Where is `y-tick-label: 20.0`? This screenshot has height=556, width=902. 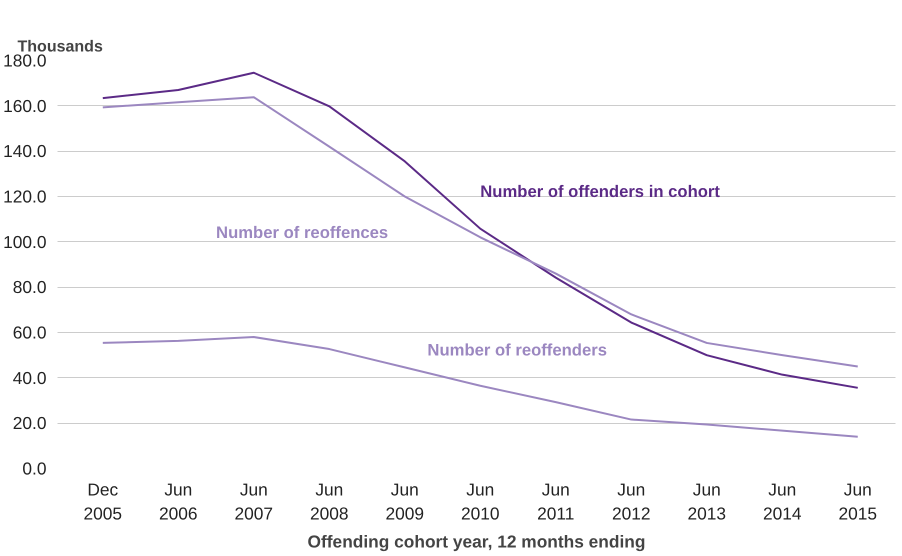
y-tick-label: 20.0 is located at coordinates (29, 423).